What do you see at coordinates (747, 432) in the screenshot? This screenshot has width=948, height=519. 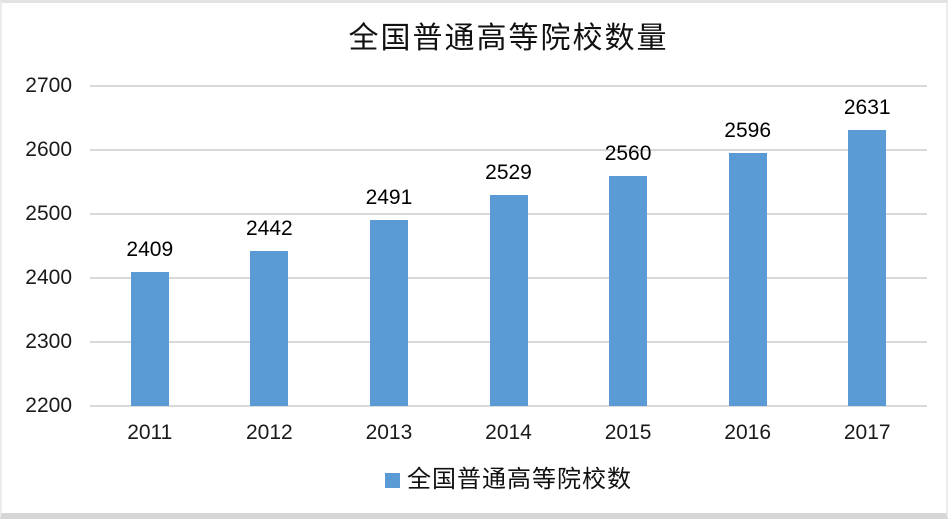 I see `x-tick-label-2016: 2016` at bounding box center [747, 432].